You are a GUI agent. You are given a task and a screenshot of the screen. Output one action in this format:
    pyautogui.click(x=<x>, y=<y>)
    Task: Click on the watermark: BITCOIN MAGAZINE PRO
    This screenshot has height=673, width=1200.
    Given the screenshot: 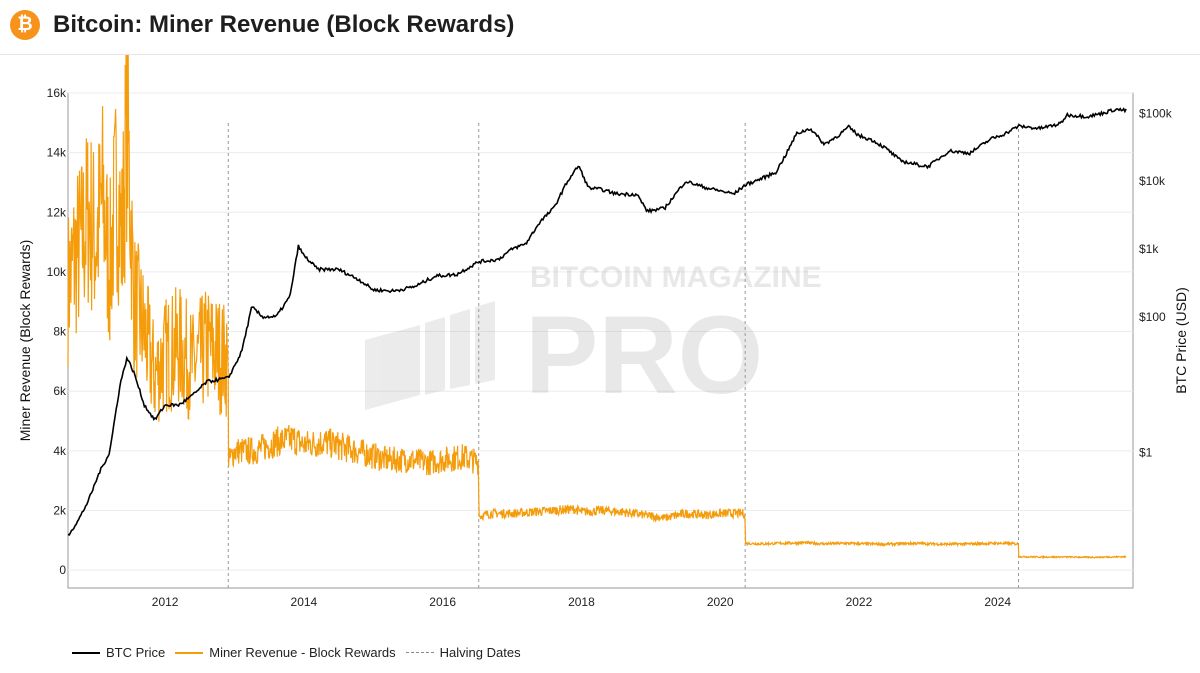 What is the action you would take?
    pyautogui.click(x=593, y=339)
    